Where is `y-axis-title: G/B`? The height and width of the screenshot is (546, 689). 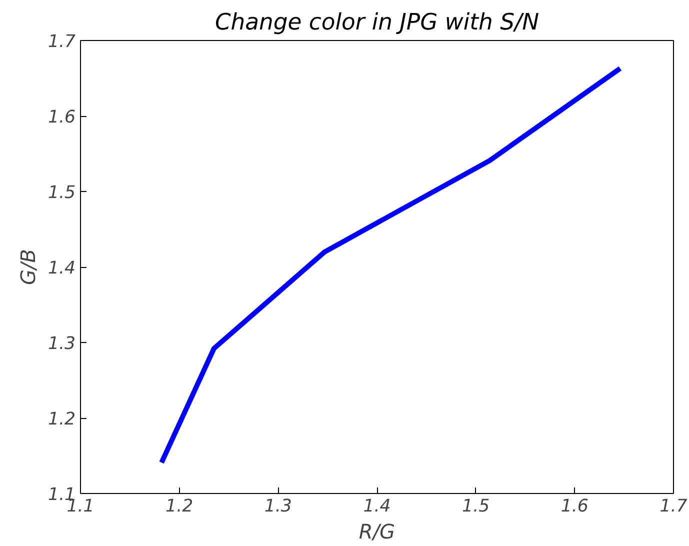
y-axis-title: G/B is located at coordinates (28, 267).